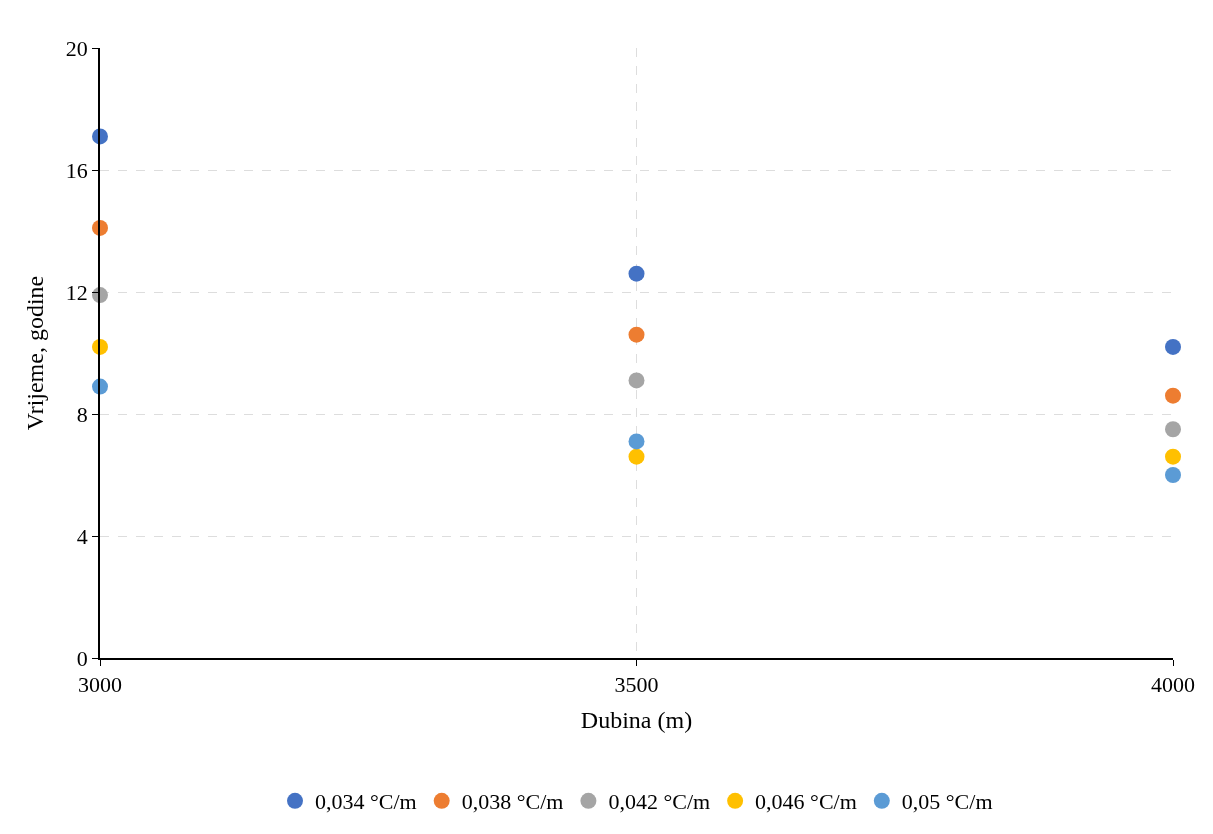 This screenshot has width=1213, height=834. Describe the element at coordinates (76, 292) in the screenshot. I see `y-tick-label: 12` at that location.